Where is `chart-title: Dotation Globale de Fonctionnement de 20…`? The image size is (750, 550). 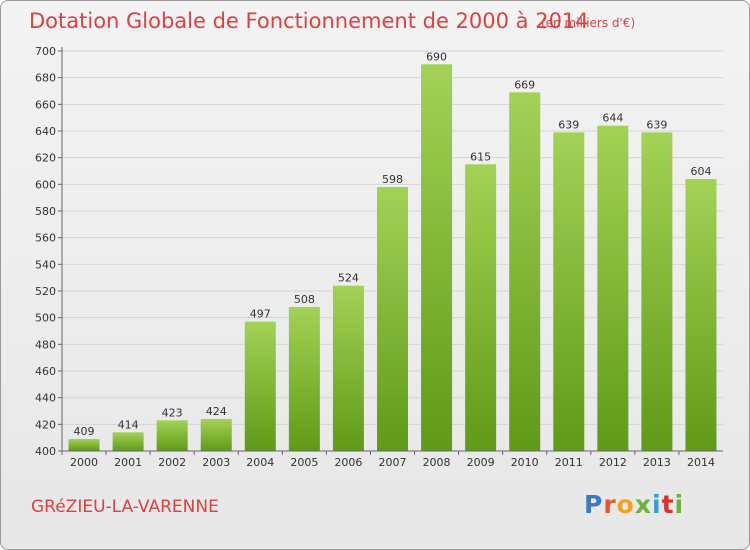
chart-title: Dotation Globale de Fonctionnement de 20… is located at coordinates (309, 21).